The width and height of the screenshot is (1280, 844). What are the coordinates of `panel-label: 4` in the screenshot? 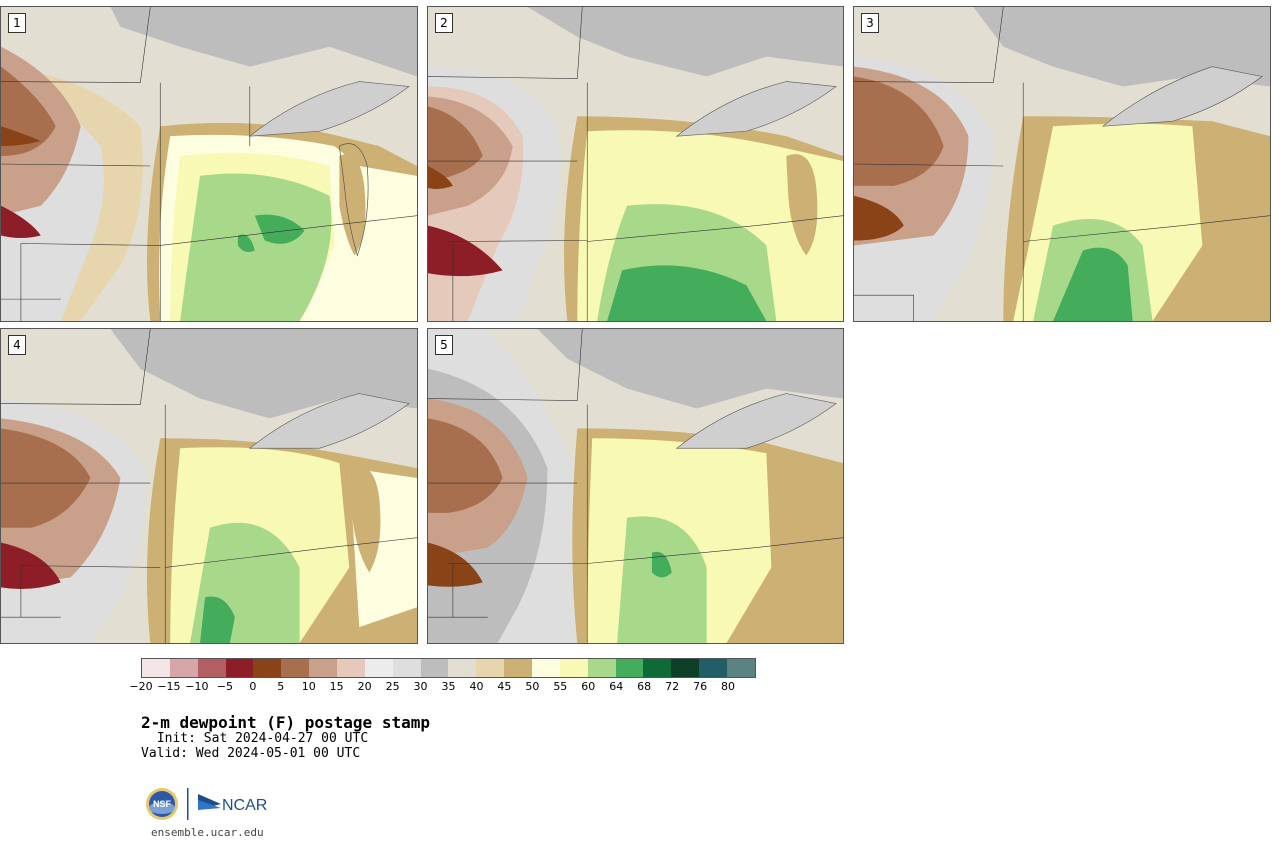 It's located at (17, 345).